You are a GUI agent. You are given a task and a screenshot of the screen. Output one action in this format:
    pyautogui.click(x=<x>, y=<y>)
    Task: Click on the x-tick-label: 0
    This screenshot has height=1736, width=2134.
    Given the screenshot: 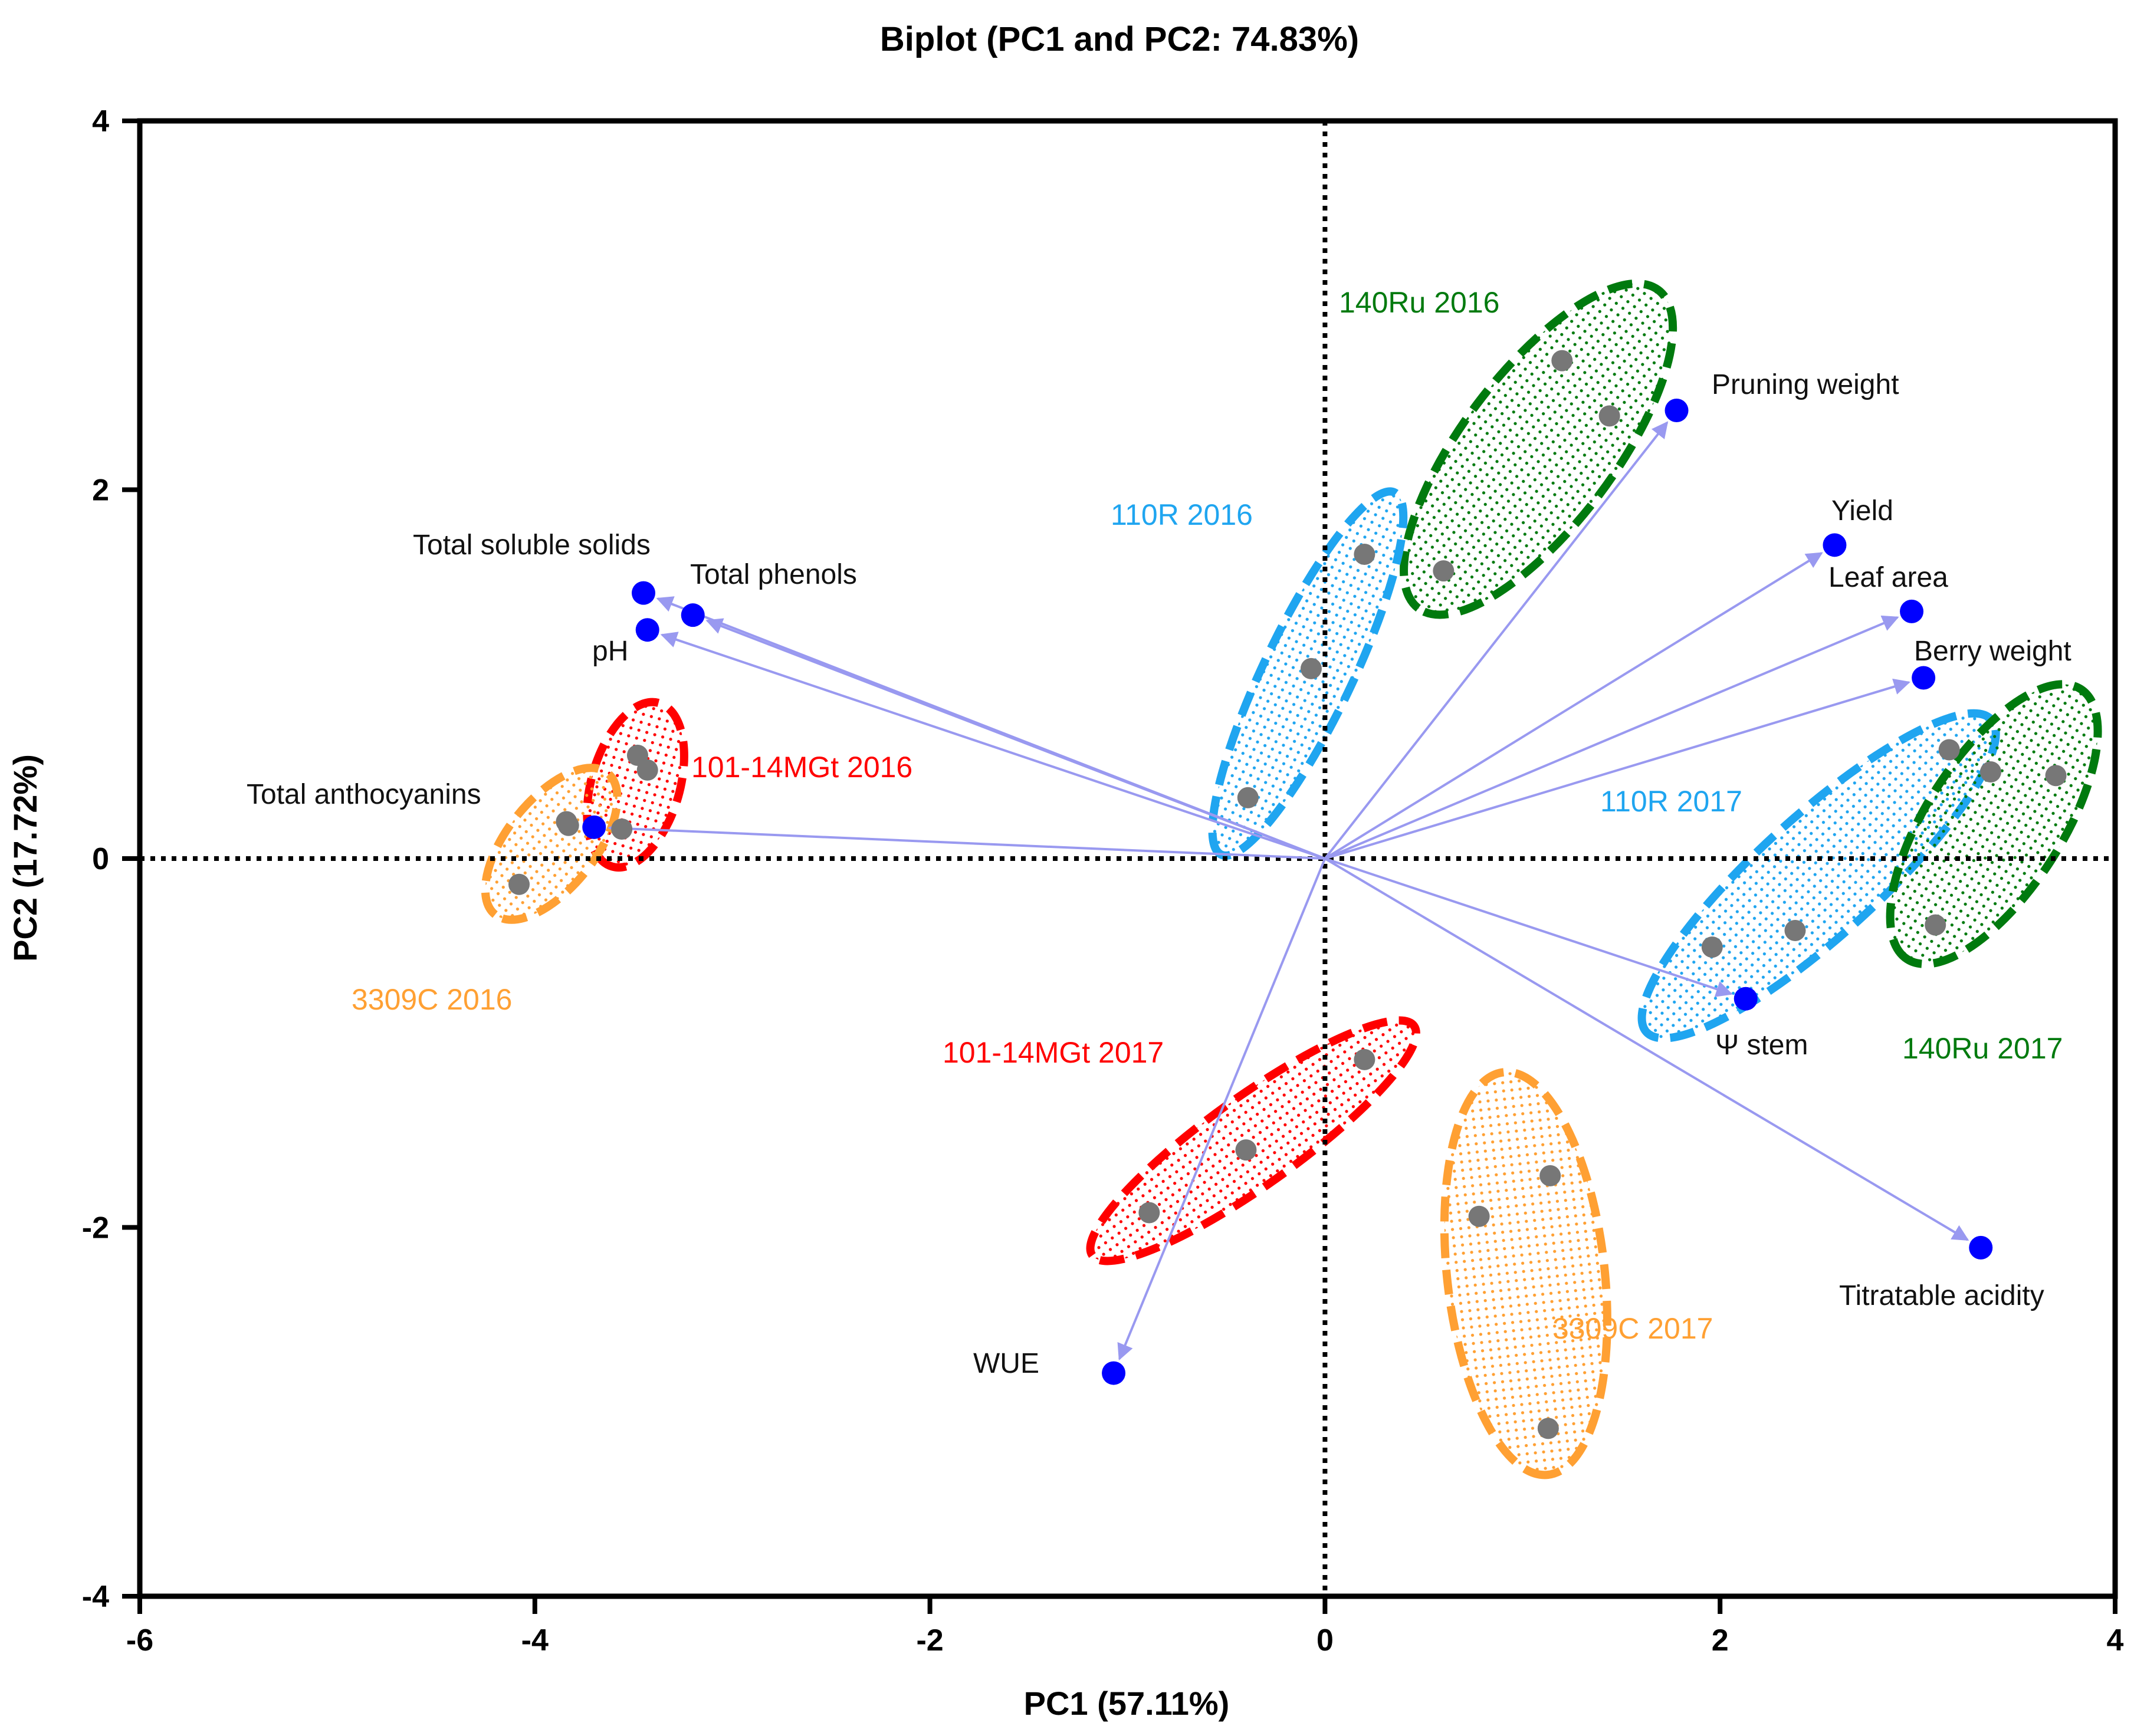 What is the action you would take?
    pyautogui.click(x=1325, y=1640)
    